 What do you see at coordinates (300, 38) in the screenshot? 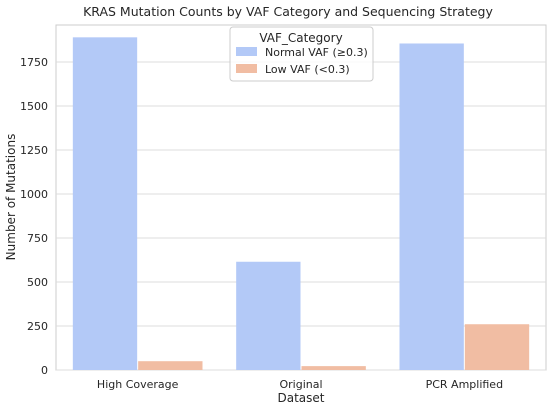
I see `legend-title: VAF_Category` at bounding box center [300, 38].